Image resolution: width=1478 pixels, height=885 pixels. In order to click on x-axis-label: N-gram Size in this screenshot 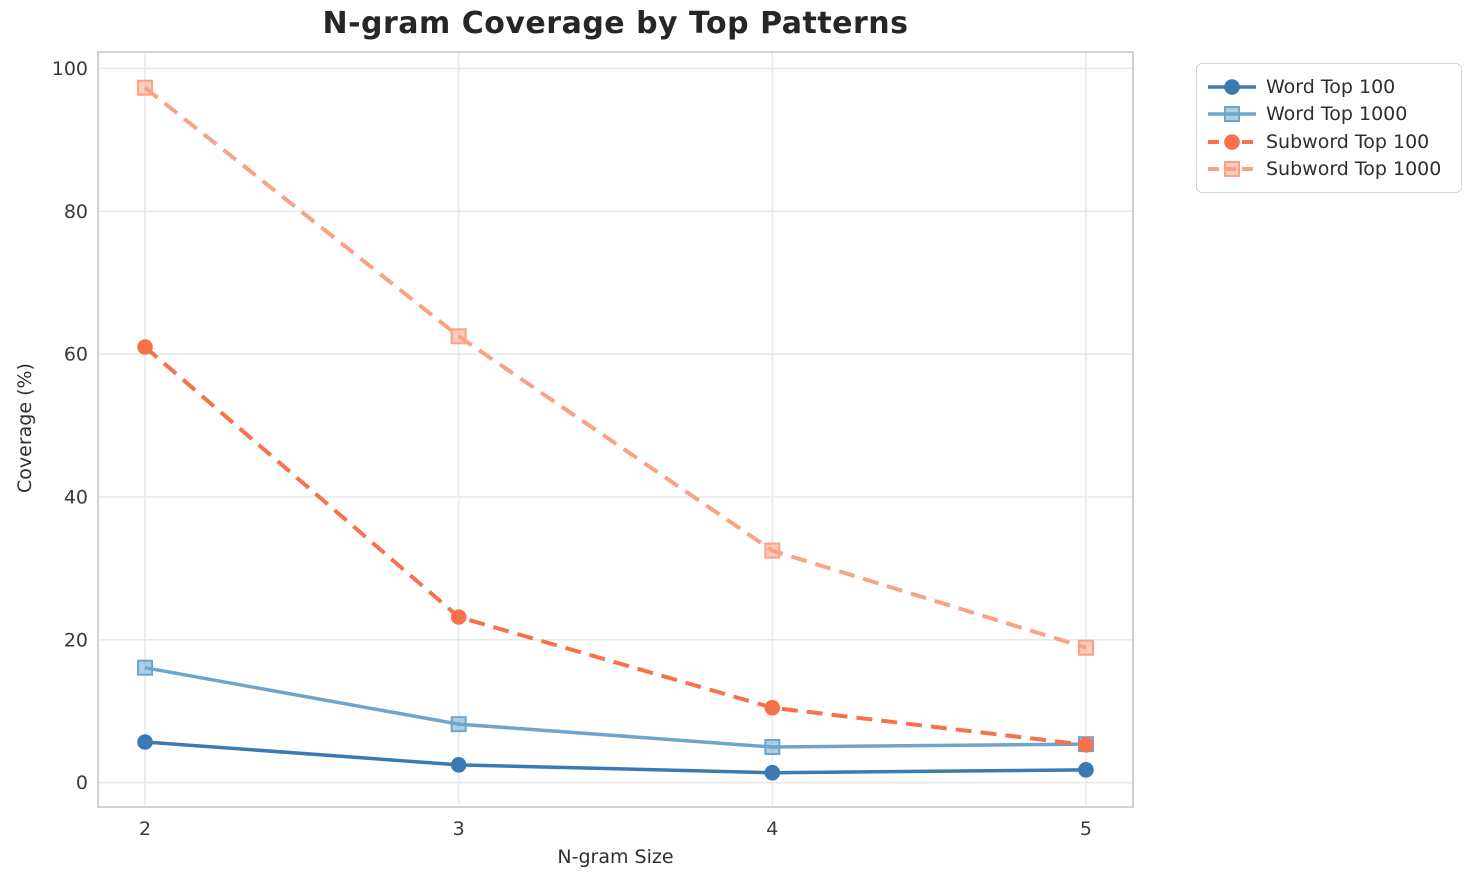, I will do `click(615, 857)`.